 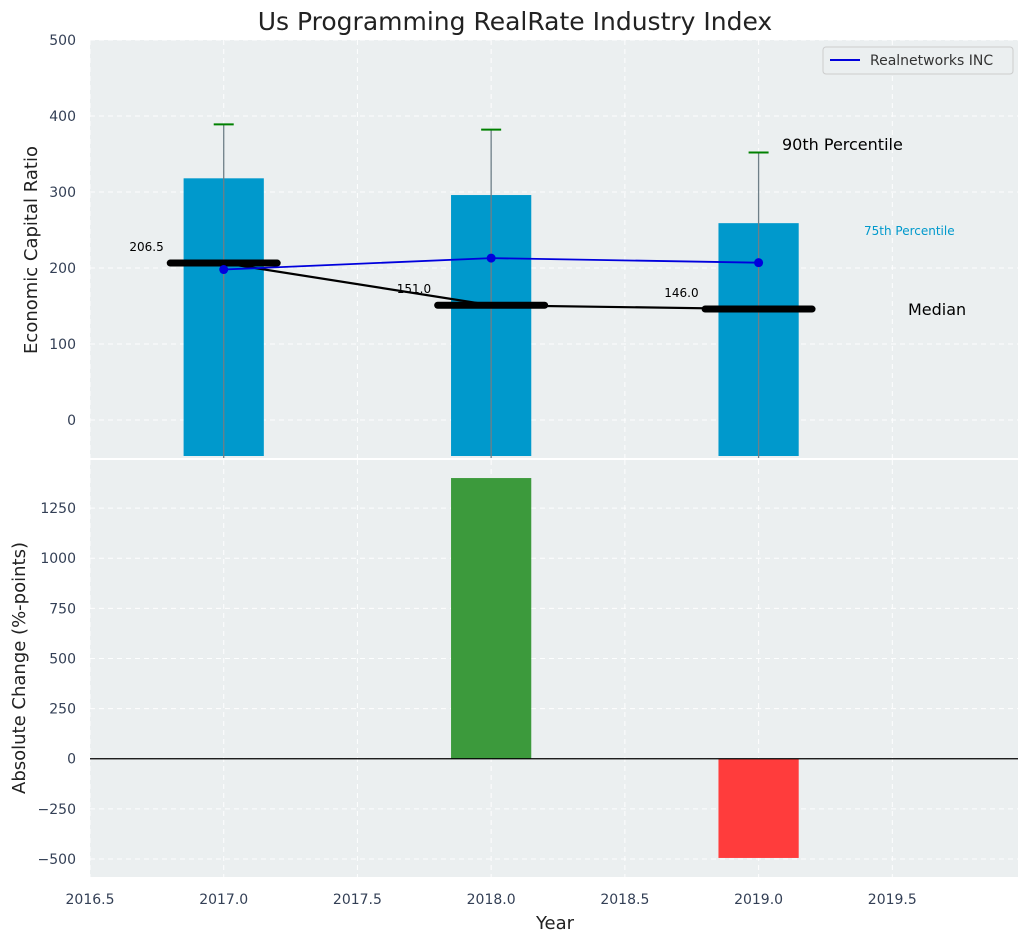 I want to click on top-annotations: 90th Percentile 75th Percentile Median, so click(x=874, y=227).